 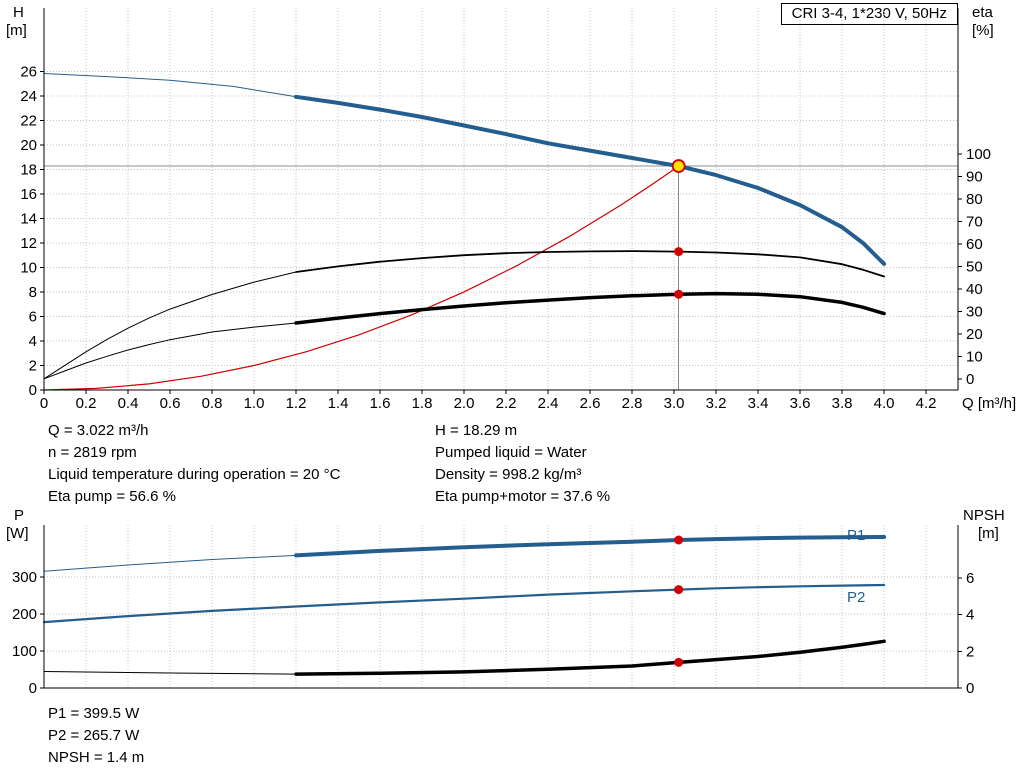 What do you see at coordinates (974, 177) in the screenshot?
I see `svg-text: 90` at bounding box center [974, 177].